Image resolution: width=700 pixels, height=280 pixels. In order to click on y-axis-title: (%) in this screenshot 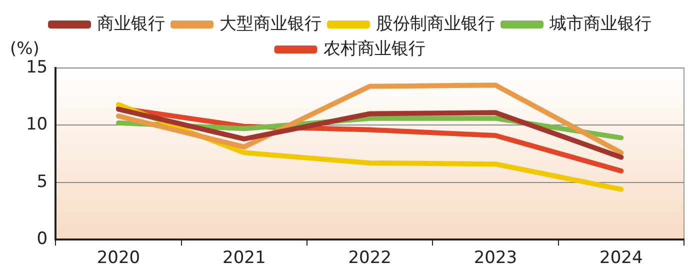, I will do `click(25, 48)`.